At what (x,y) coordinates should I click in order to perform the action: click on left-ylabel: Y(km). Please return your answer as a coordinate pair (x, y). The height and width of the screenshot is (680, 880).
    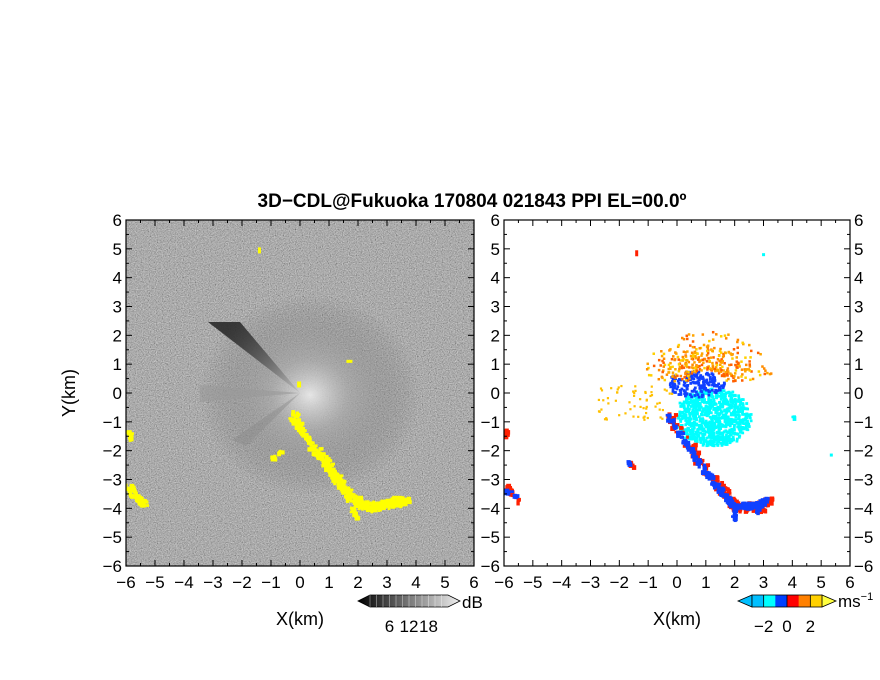
    Looking at the image, I should click on (69, 393).